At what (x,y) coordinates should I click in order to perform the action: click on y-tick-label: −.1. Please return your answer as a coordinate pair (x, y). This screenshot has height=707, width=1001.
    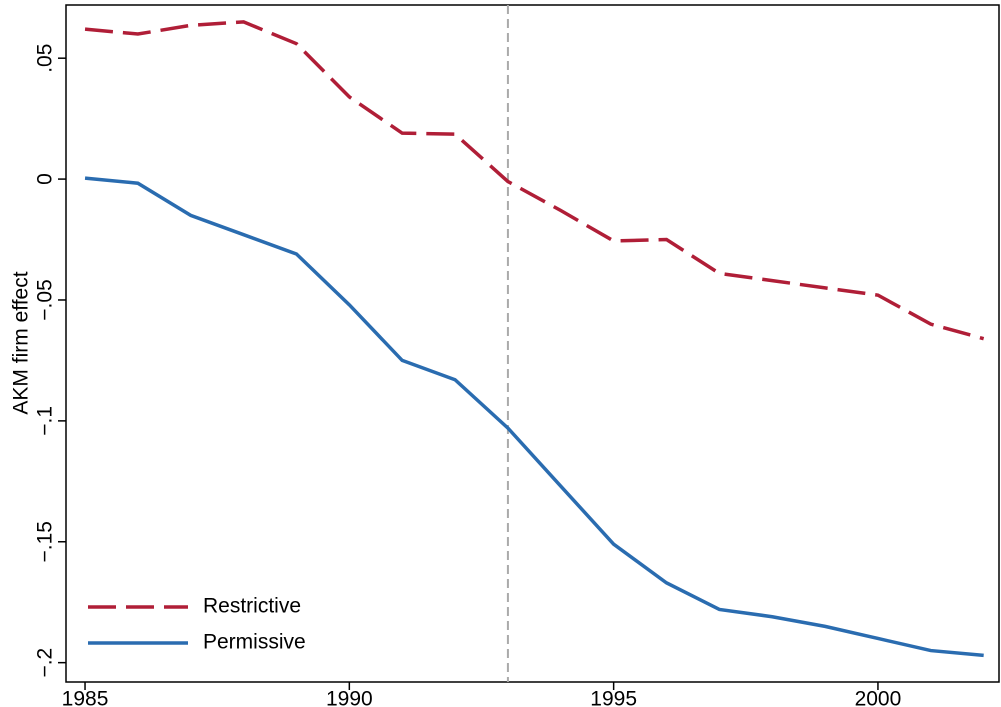
    Looking at the image, I should click on (45, 421).